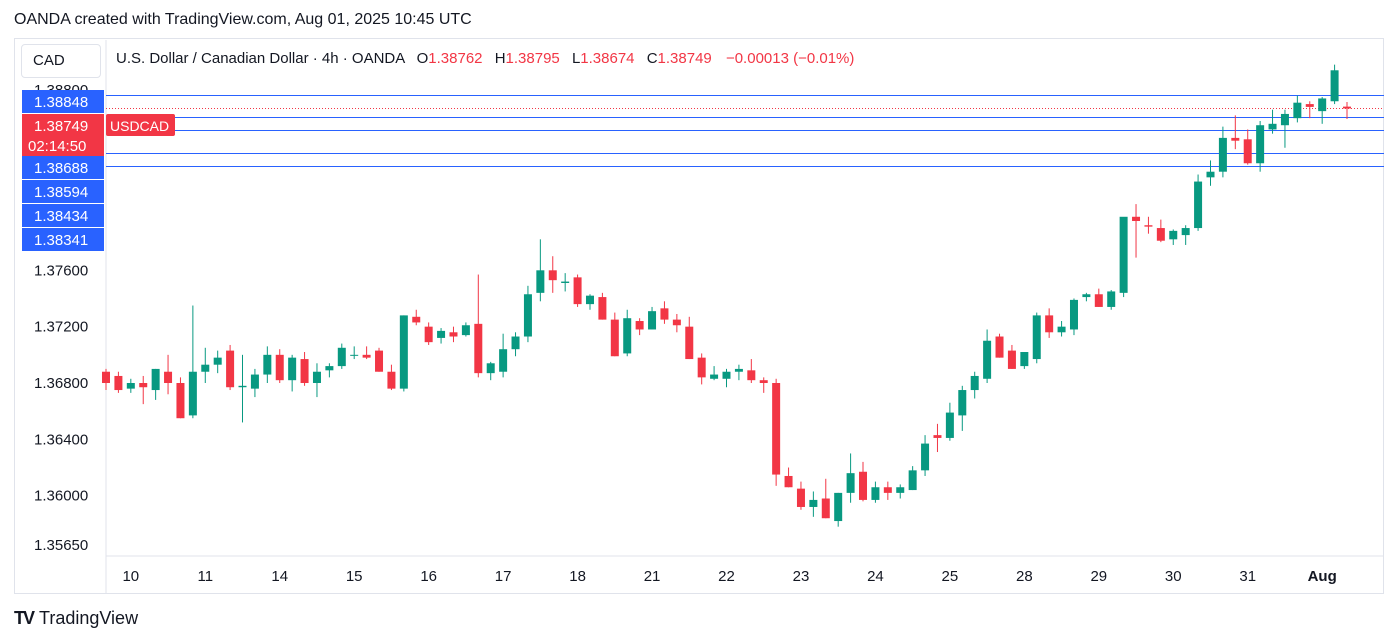 This screenshot has height=642, width=1400. Describe the element at coordinates (801, 576) in the screenshot. I see `x-tick-label: 23` at that location.